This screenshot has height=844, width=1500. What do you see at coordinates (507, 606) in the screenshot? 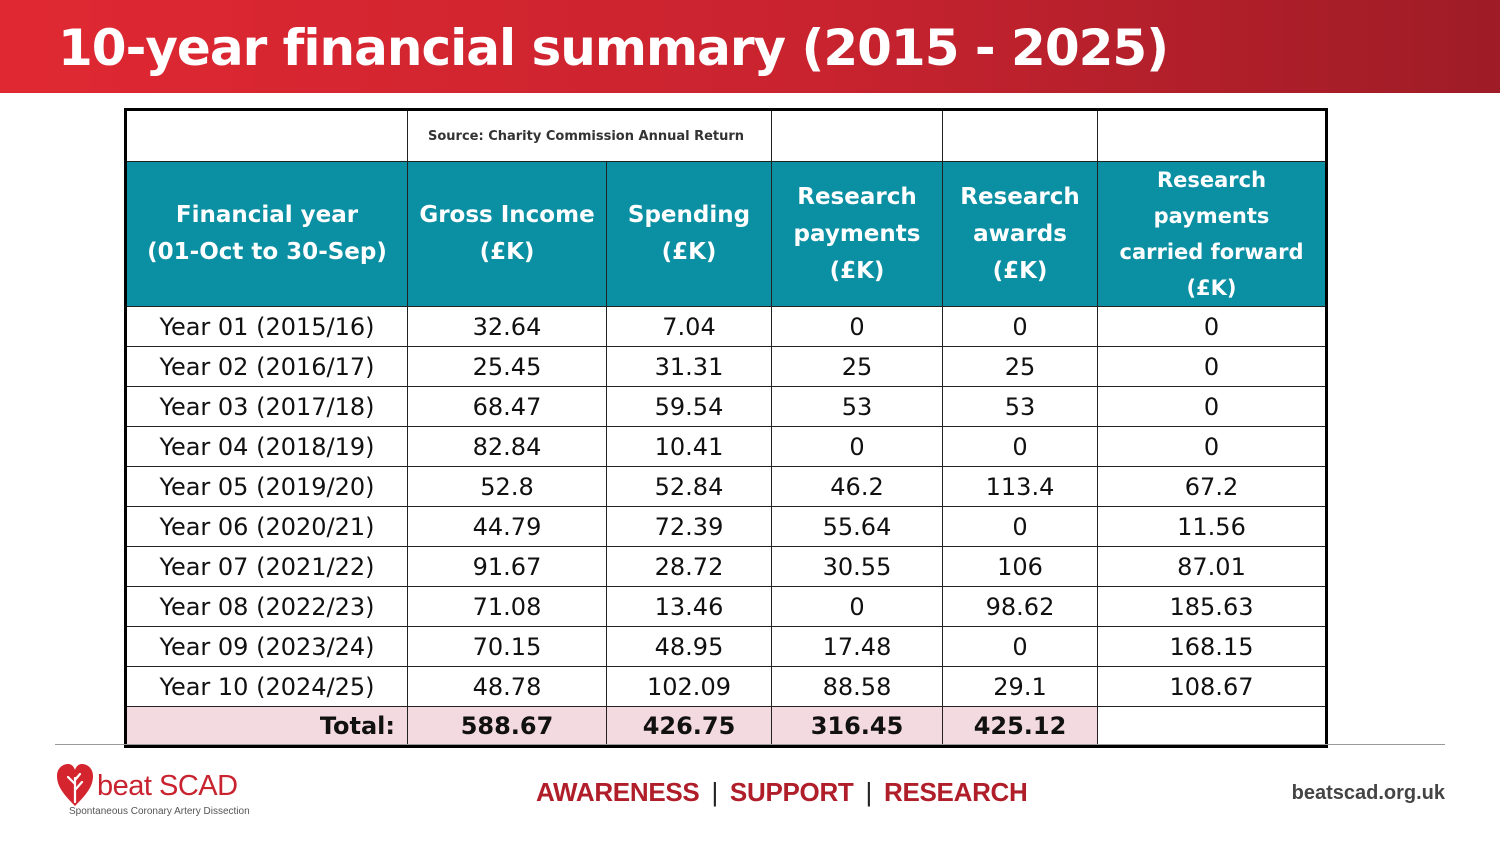
I see `cell-gross-income: 71.08` at bounding box center [507, 606].